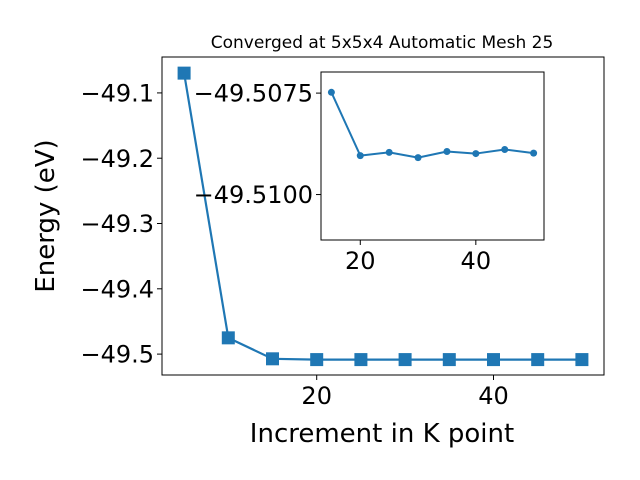 This screenshot has height=480, width=640. I want to click on inset-y-tick-label: −49.5075, so click(253, 94).